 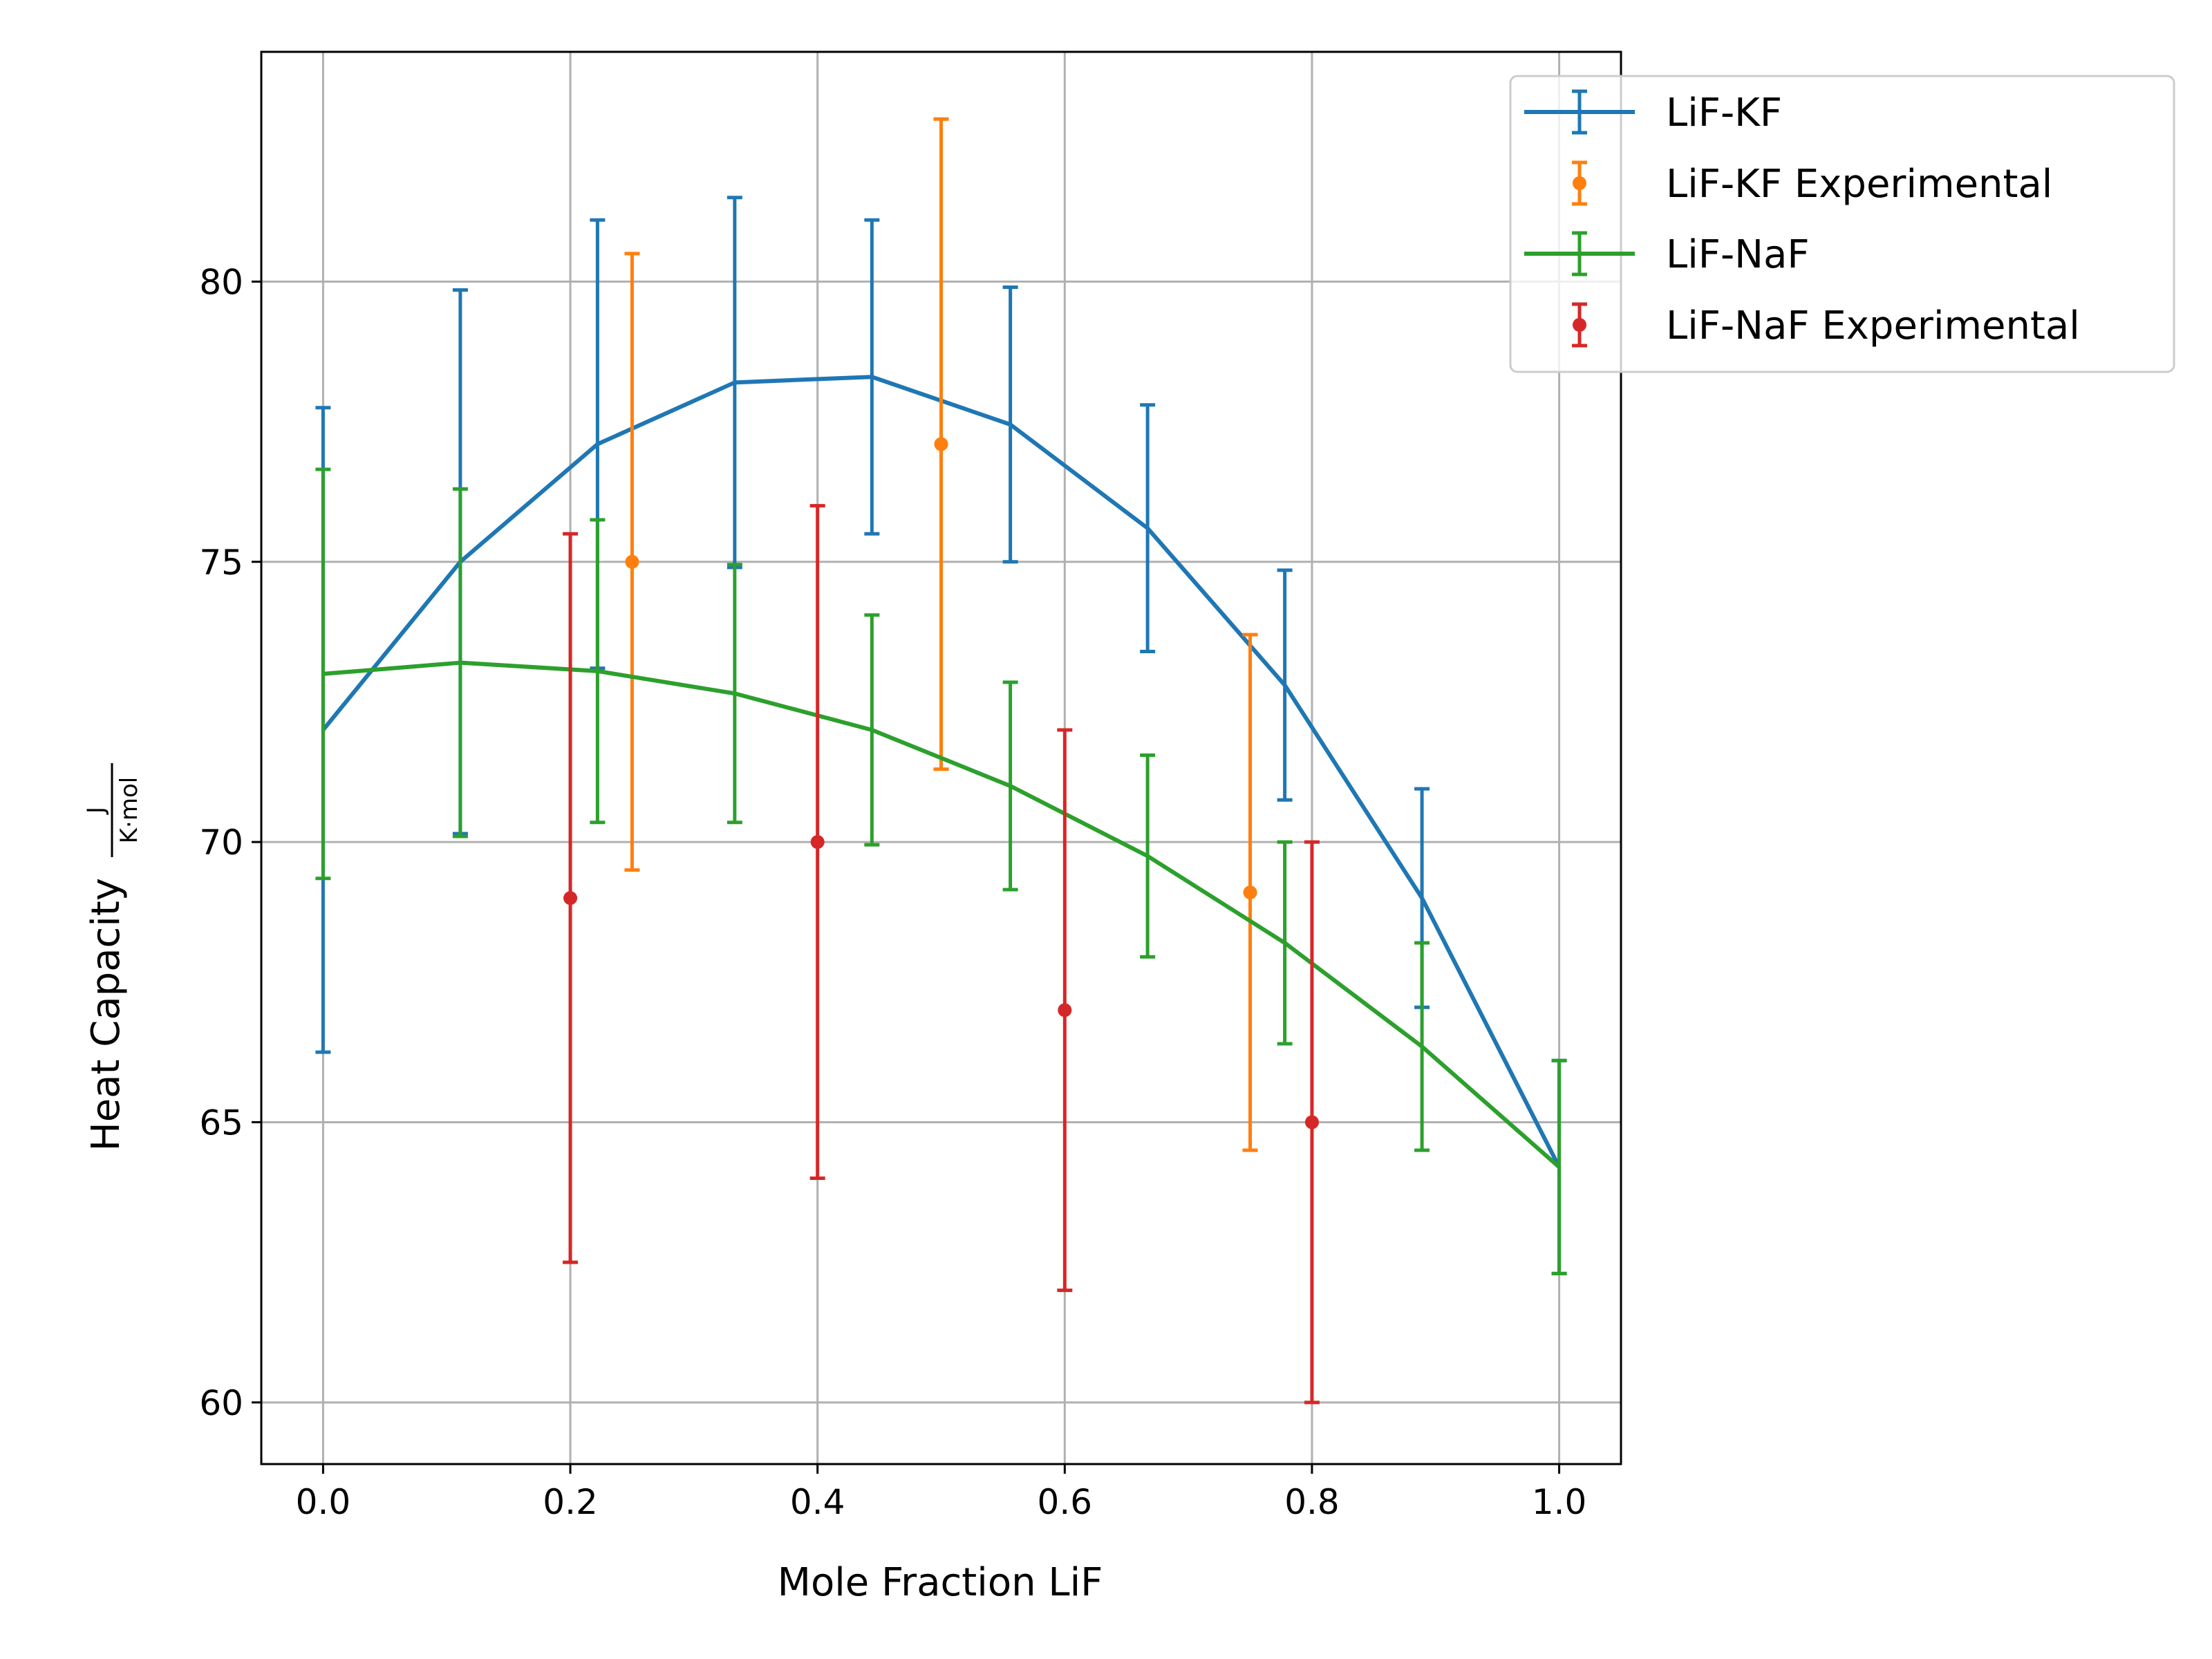 I want to click on y-tick-label: 75, so click(x=221, y=563).